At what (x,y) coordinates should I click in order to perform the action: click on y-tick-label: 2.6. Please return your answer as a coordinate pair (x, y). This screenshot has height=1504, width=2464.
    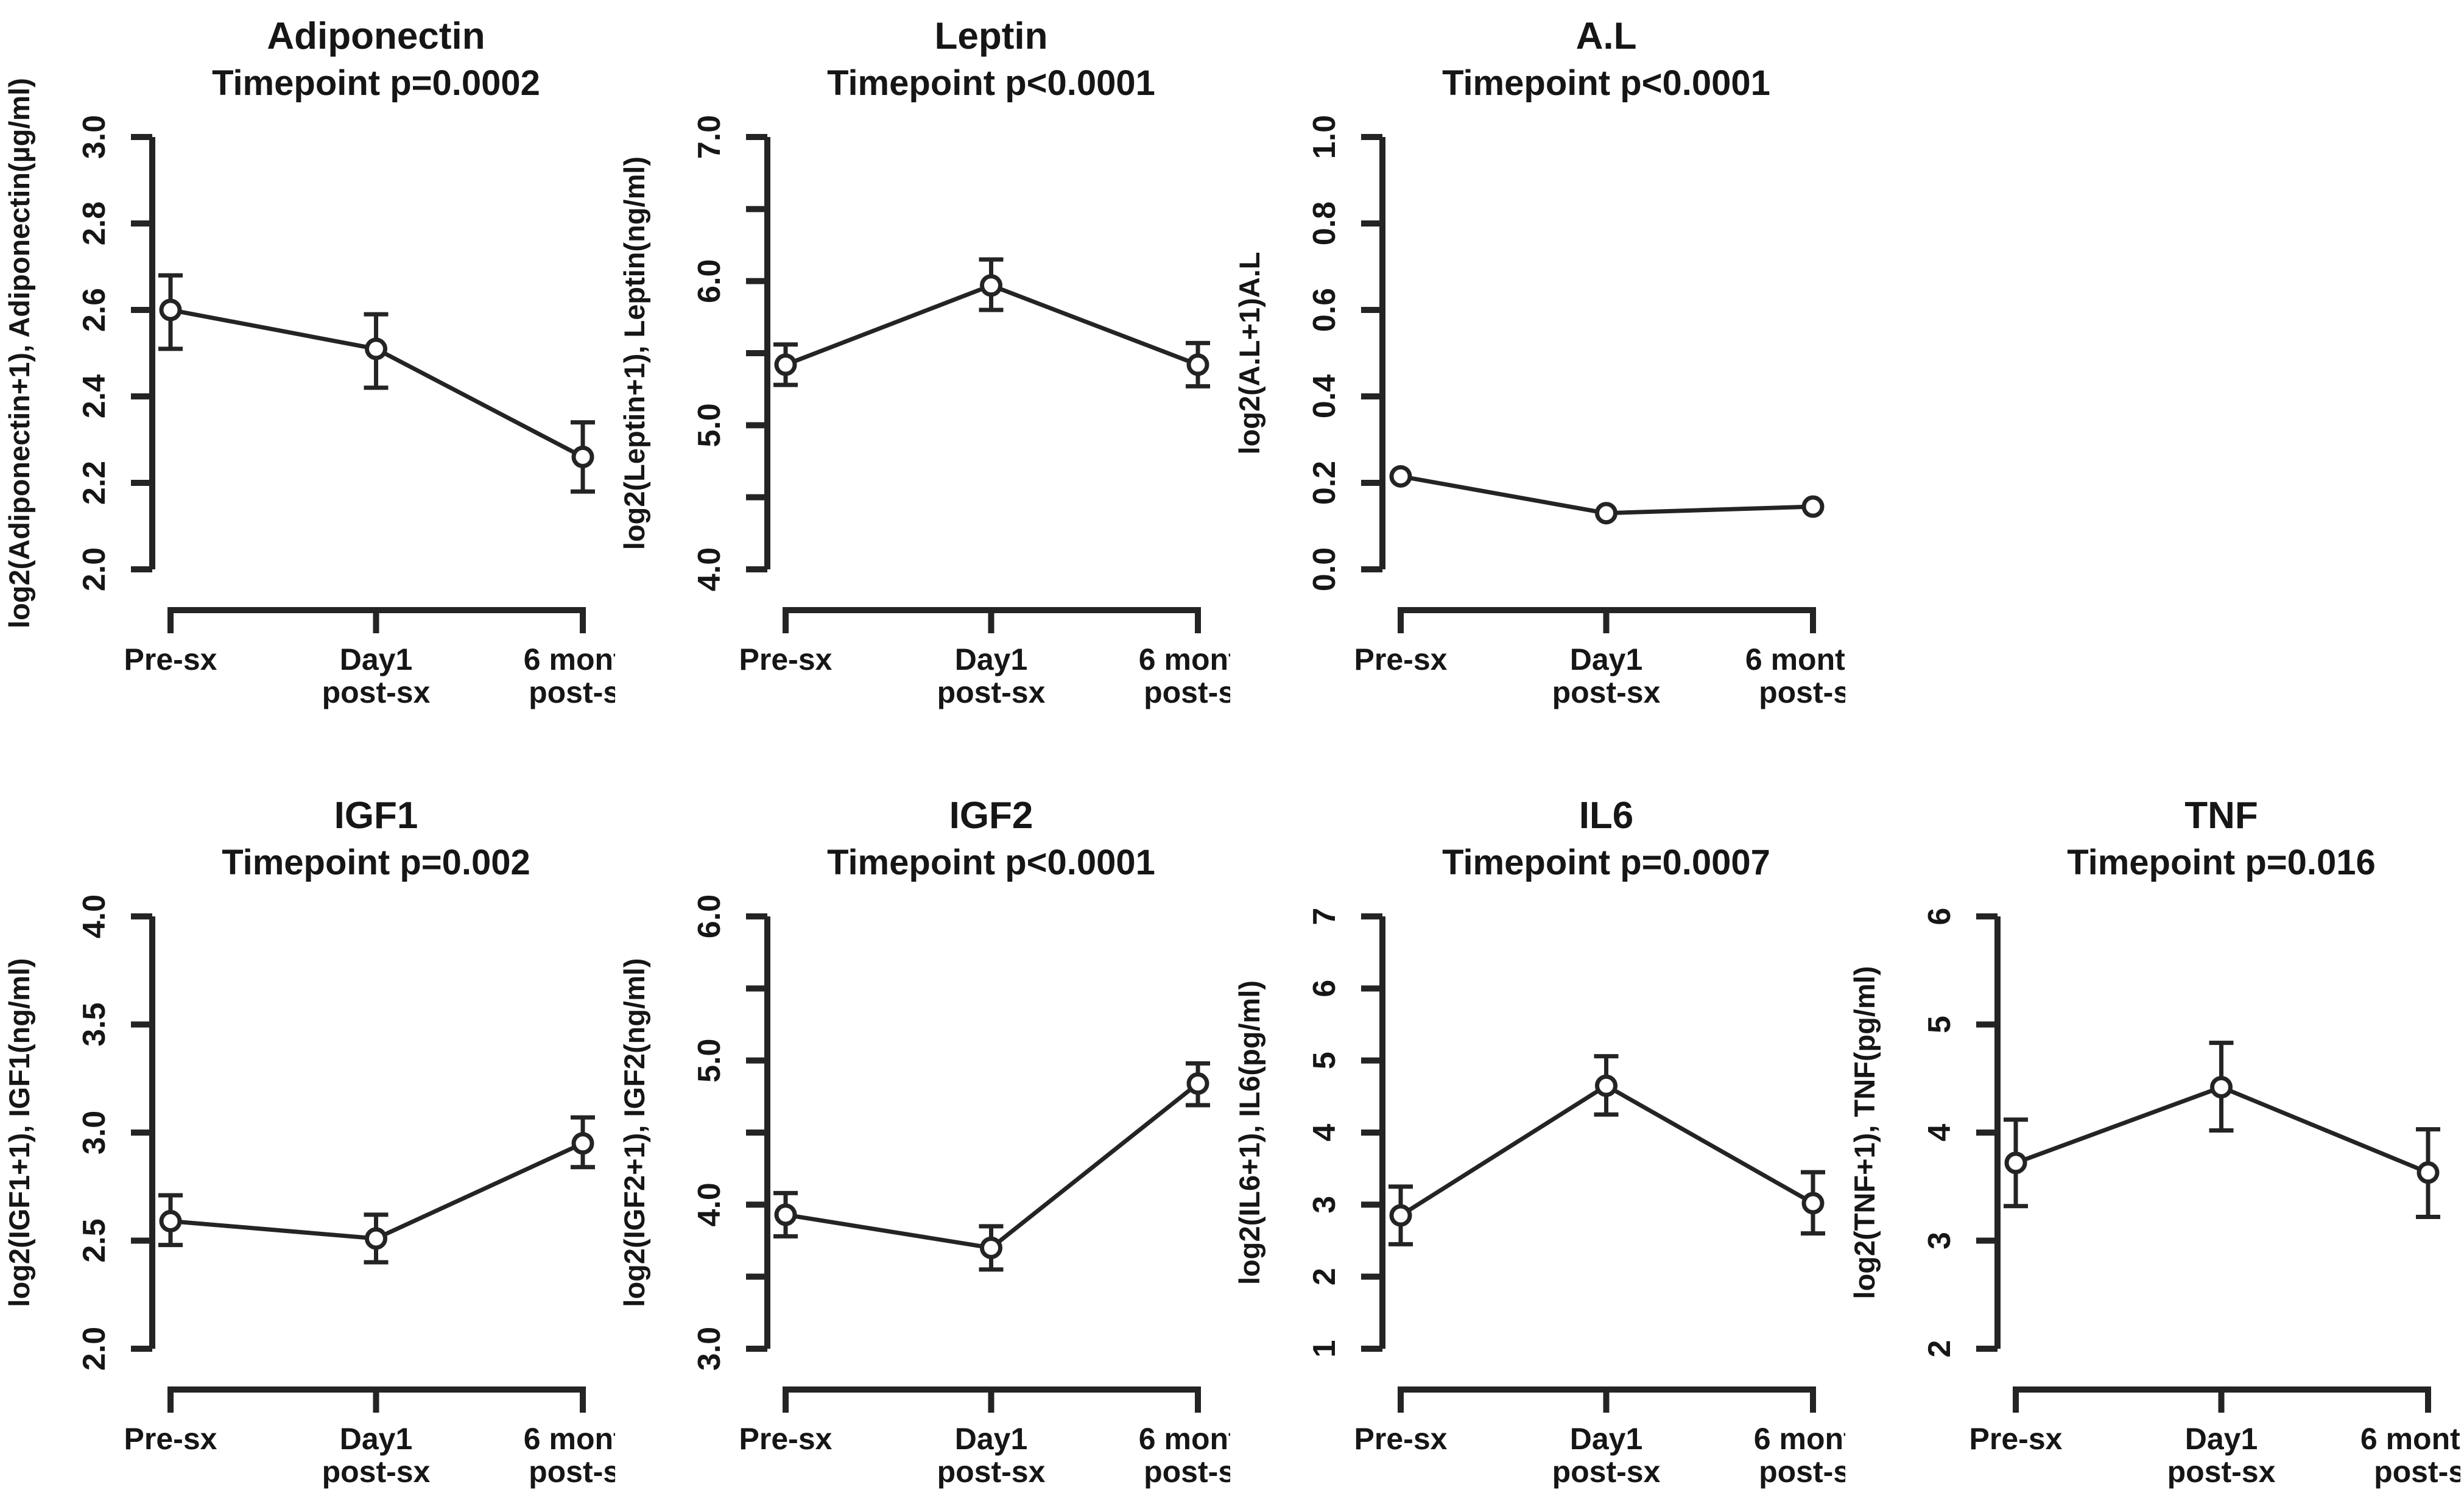
    Looking at the image, I should click on (95, 310).